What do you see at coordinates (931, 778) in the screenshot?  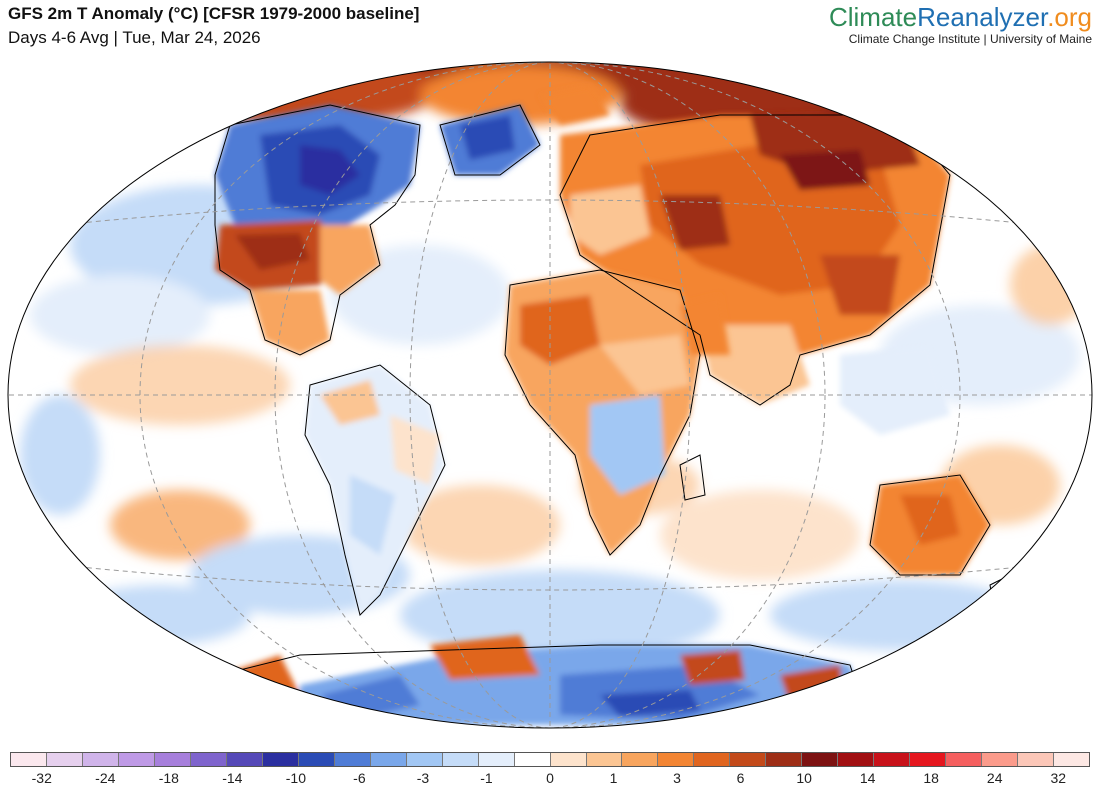 I see `colorbar-tick-label: 18` at bounding box center [931, 778].